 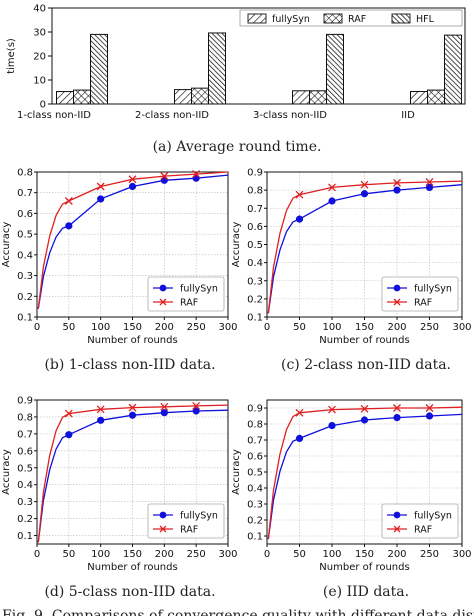 I want to click on caption-b: (b) 1-class non-IID data., so click(x=129, y=365).